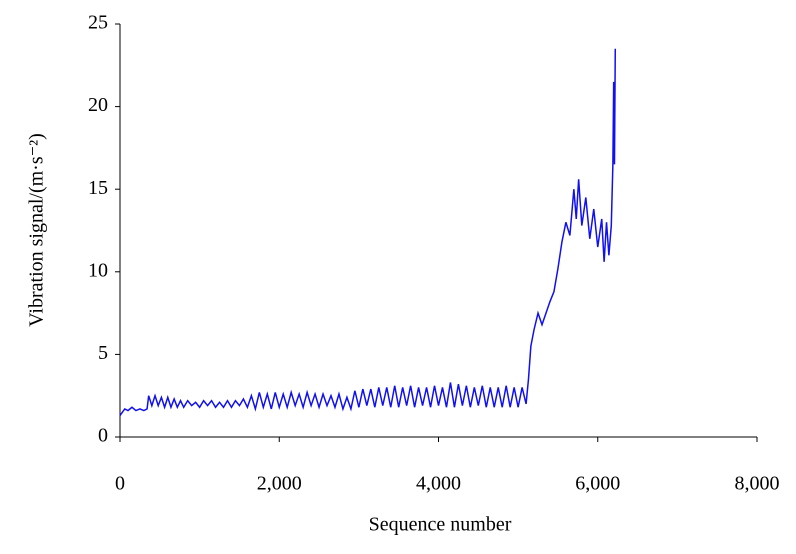  Describe the element at coordinates (103, 436) in the screenshot. I see `y-tick-label: 0` at that location.